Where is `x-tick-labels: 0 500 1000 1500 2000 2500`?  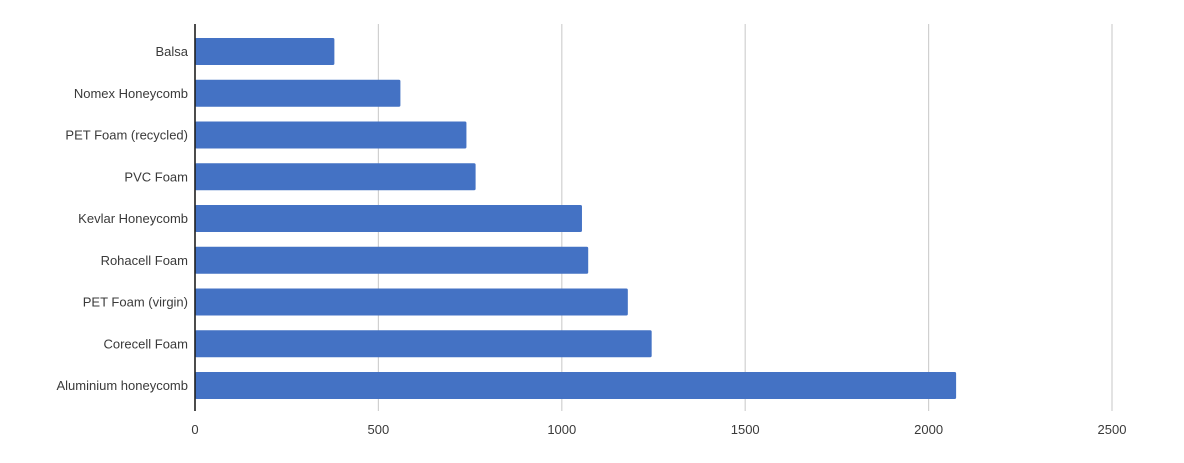
x-tick-labels: 0 500 1000 1500 2000 2500 is located at coordinates (658, 429).